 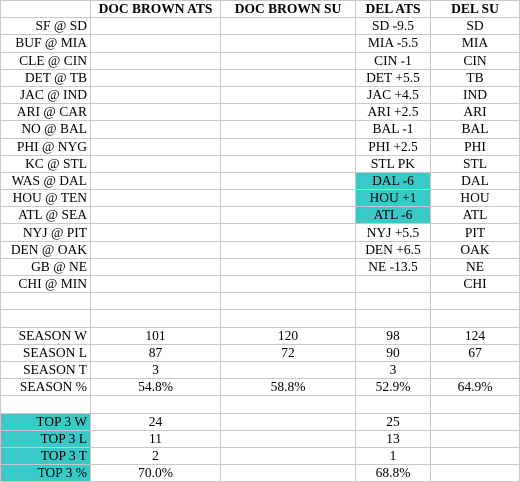 What do you see at coordinates (393, 77) in the screenshot?
I see `del-ats-cell: DET +5.5` at bounding box center [393, 77].